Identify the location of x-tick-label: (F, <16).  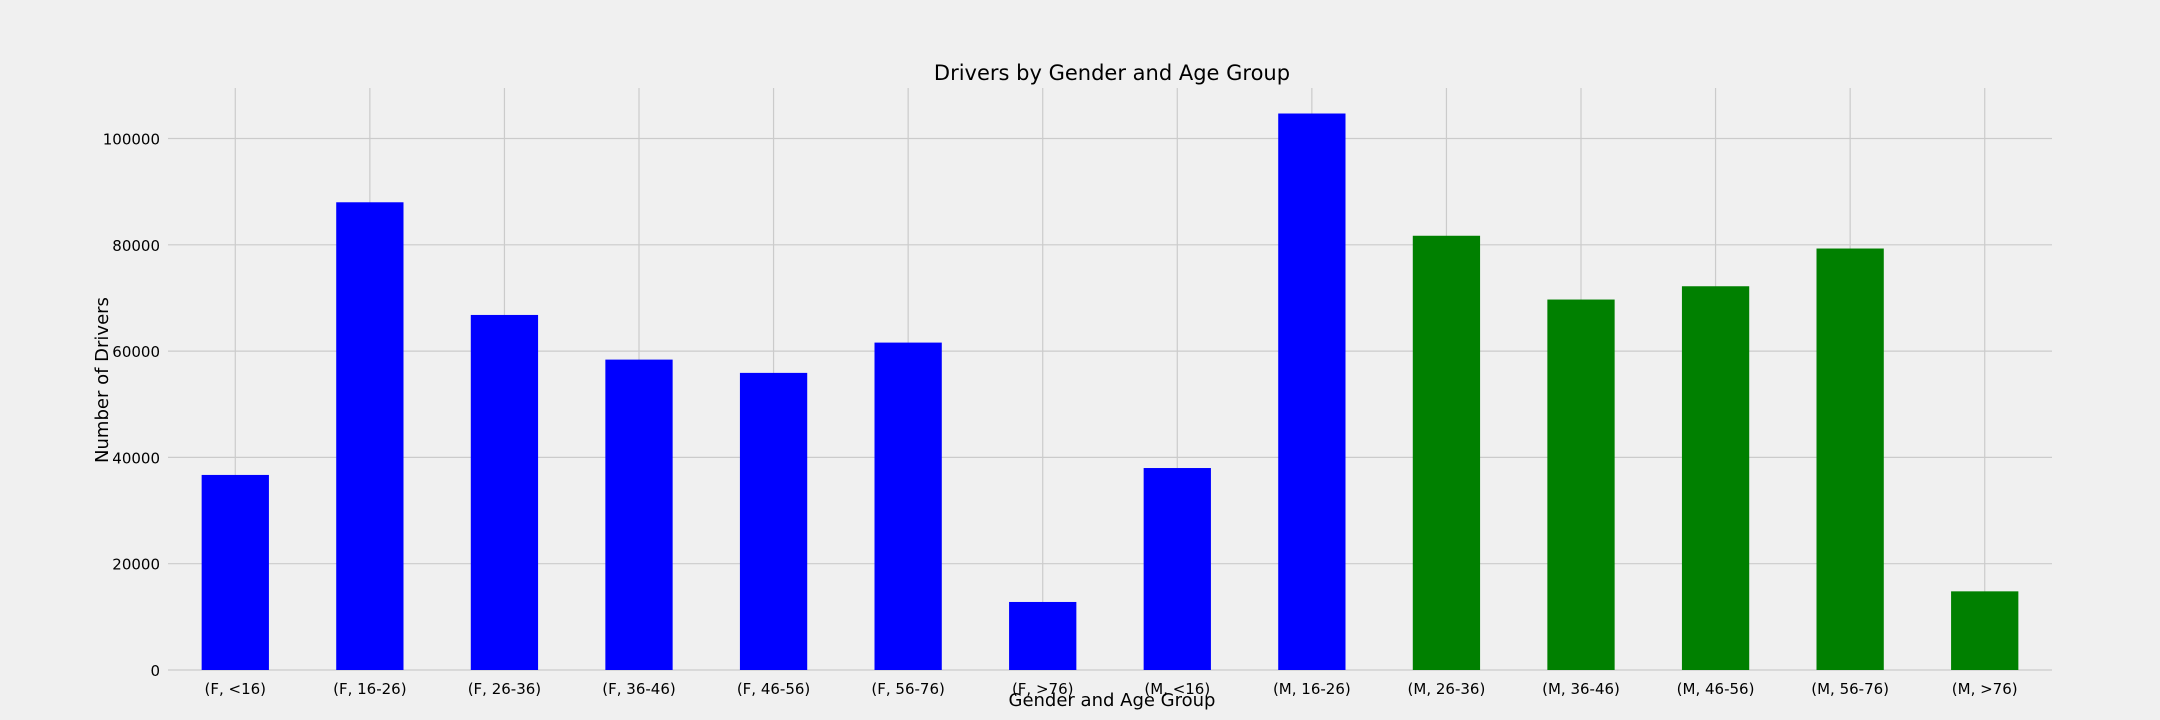
(236, 689).